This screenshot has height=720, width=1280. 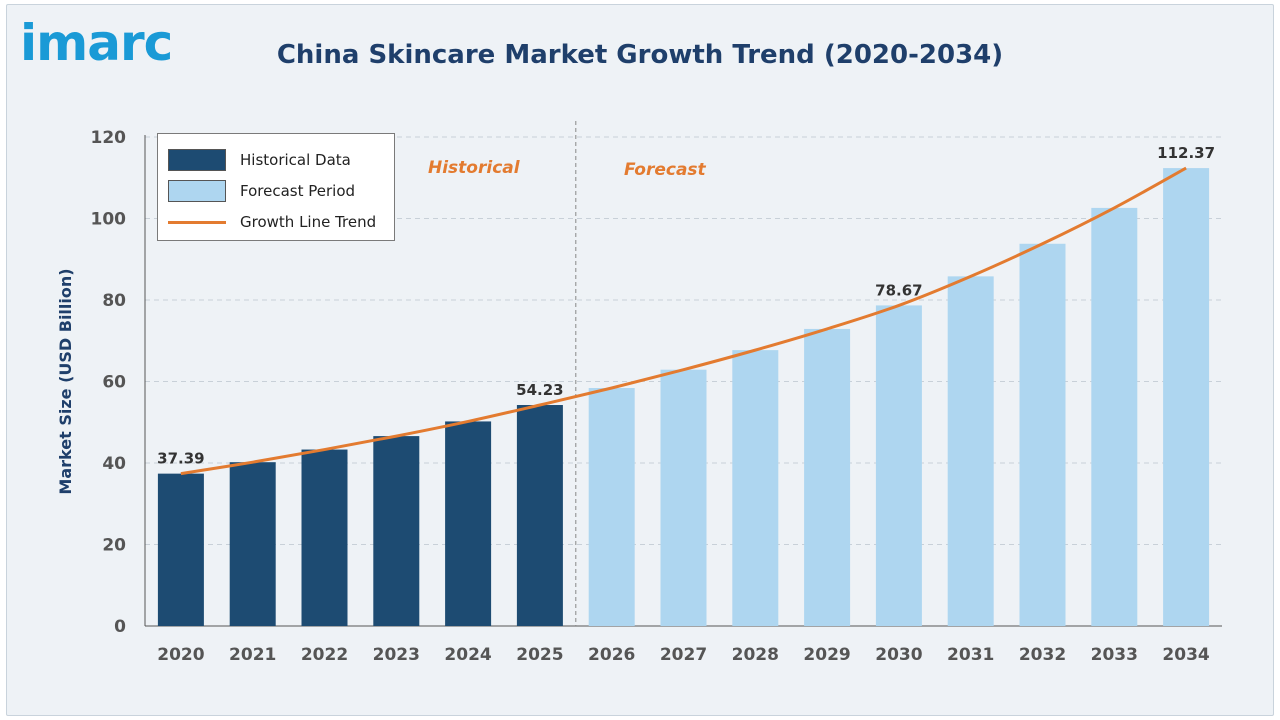 What do you see at coordinates (970, 655) in the screenshot?
I see `x-tick-label: 2031` at bounding box center [970, 655].